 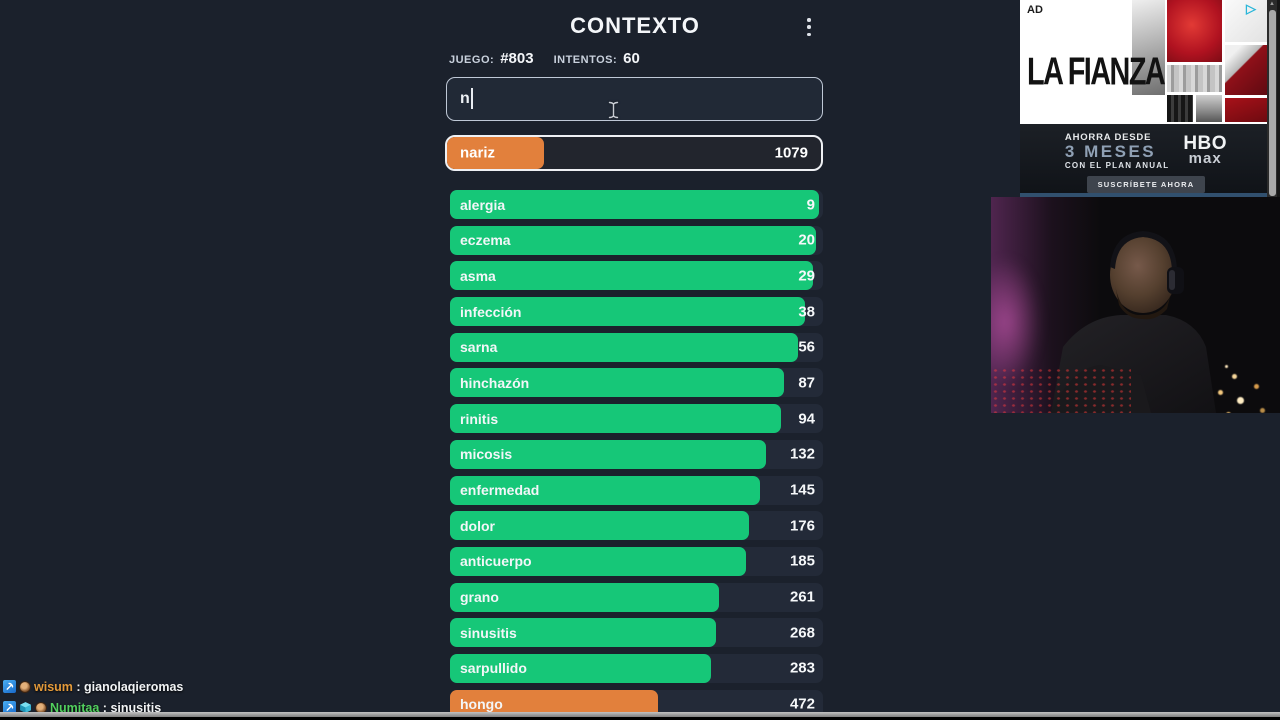 I want to click on guess-row: alergia 9, so click(x=636, y=204).